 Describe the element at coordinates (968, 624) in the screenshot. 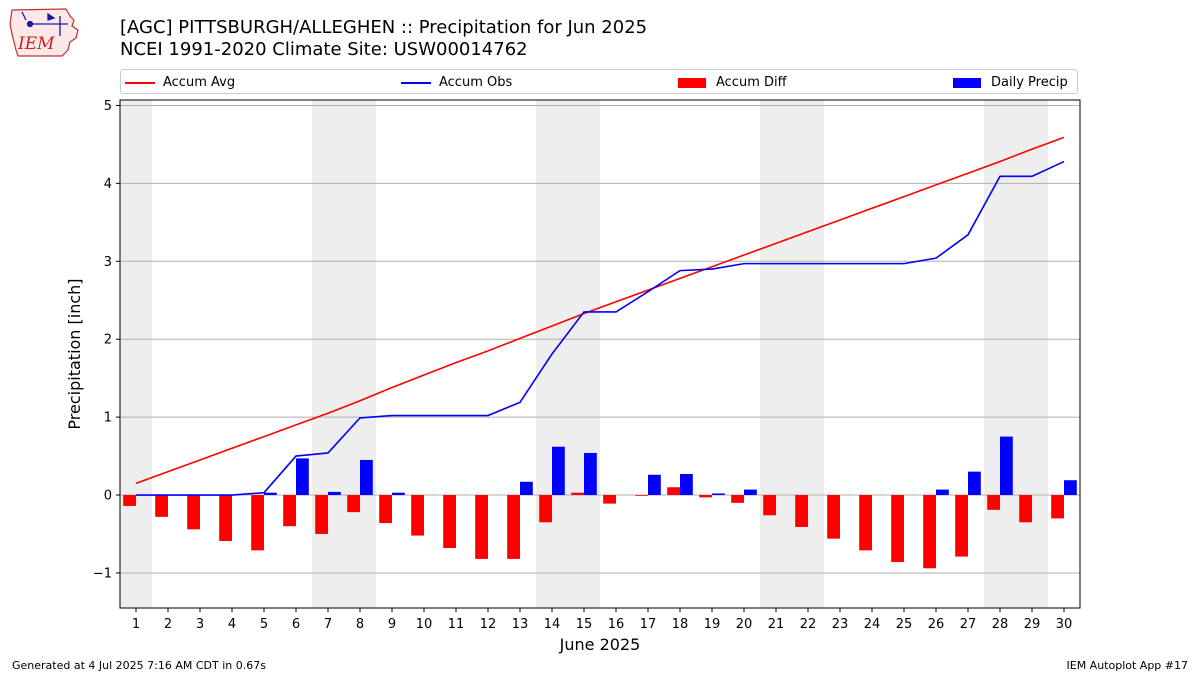

I see `x-tick-label: 27` at that location.